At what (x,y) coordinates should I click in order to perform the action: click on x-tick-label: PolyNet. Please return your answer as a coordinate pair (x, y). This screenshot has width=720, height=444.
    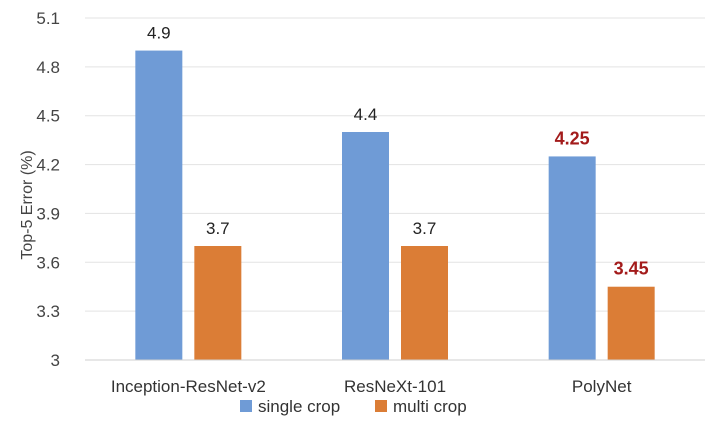
    Looking at the image, I should click on (602, 386).